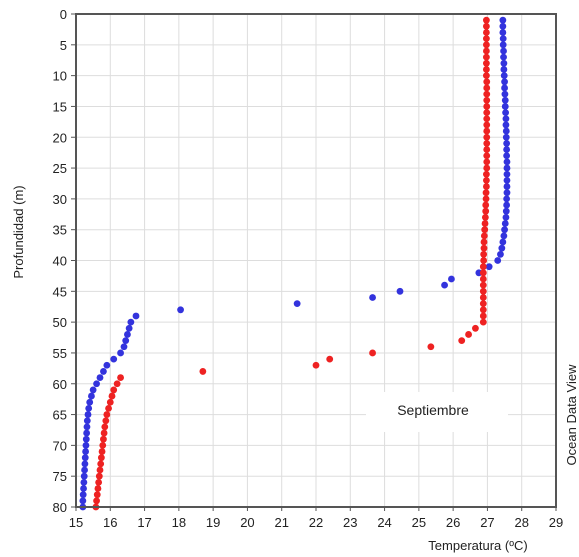  I want to click on x-tick-label: 25, so click(419, 522).